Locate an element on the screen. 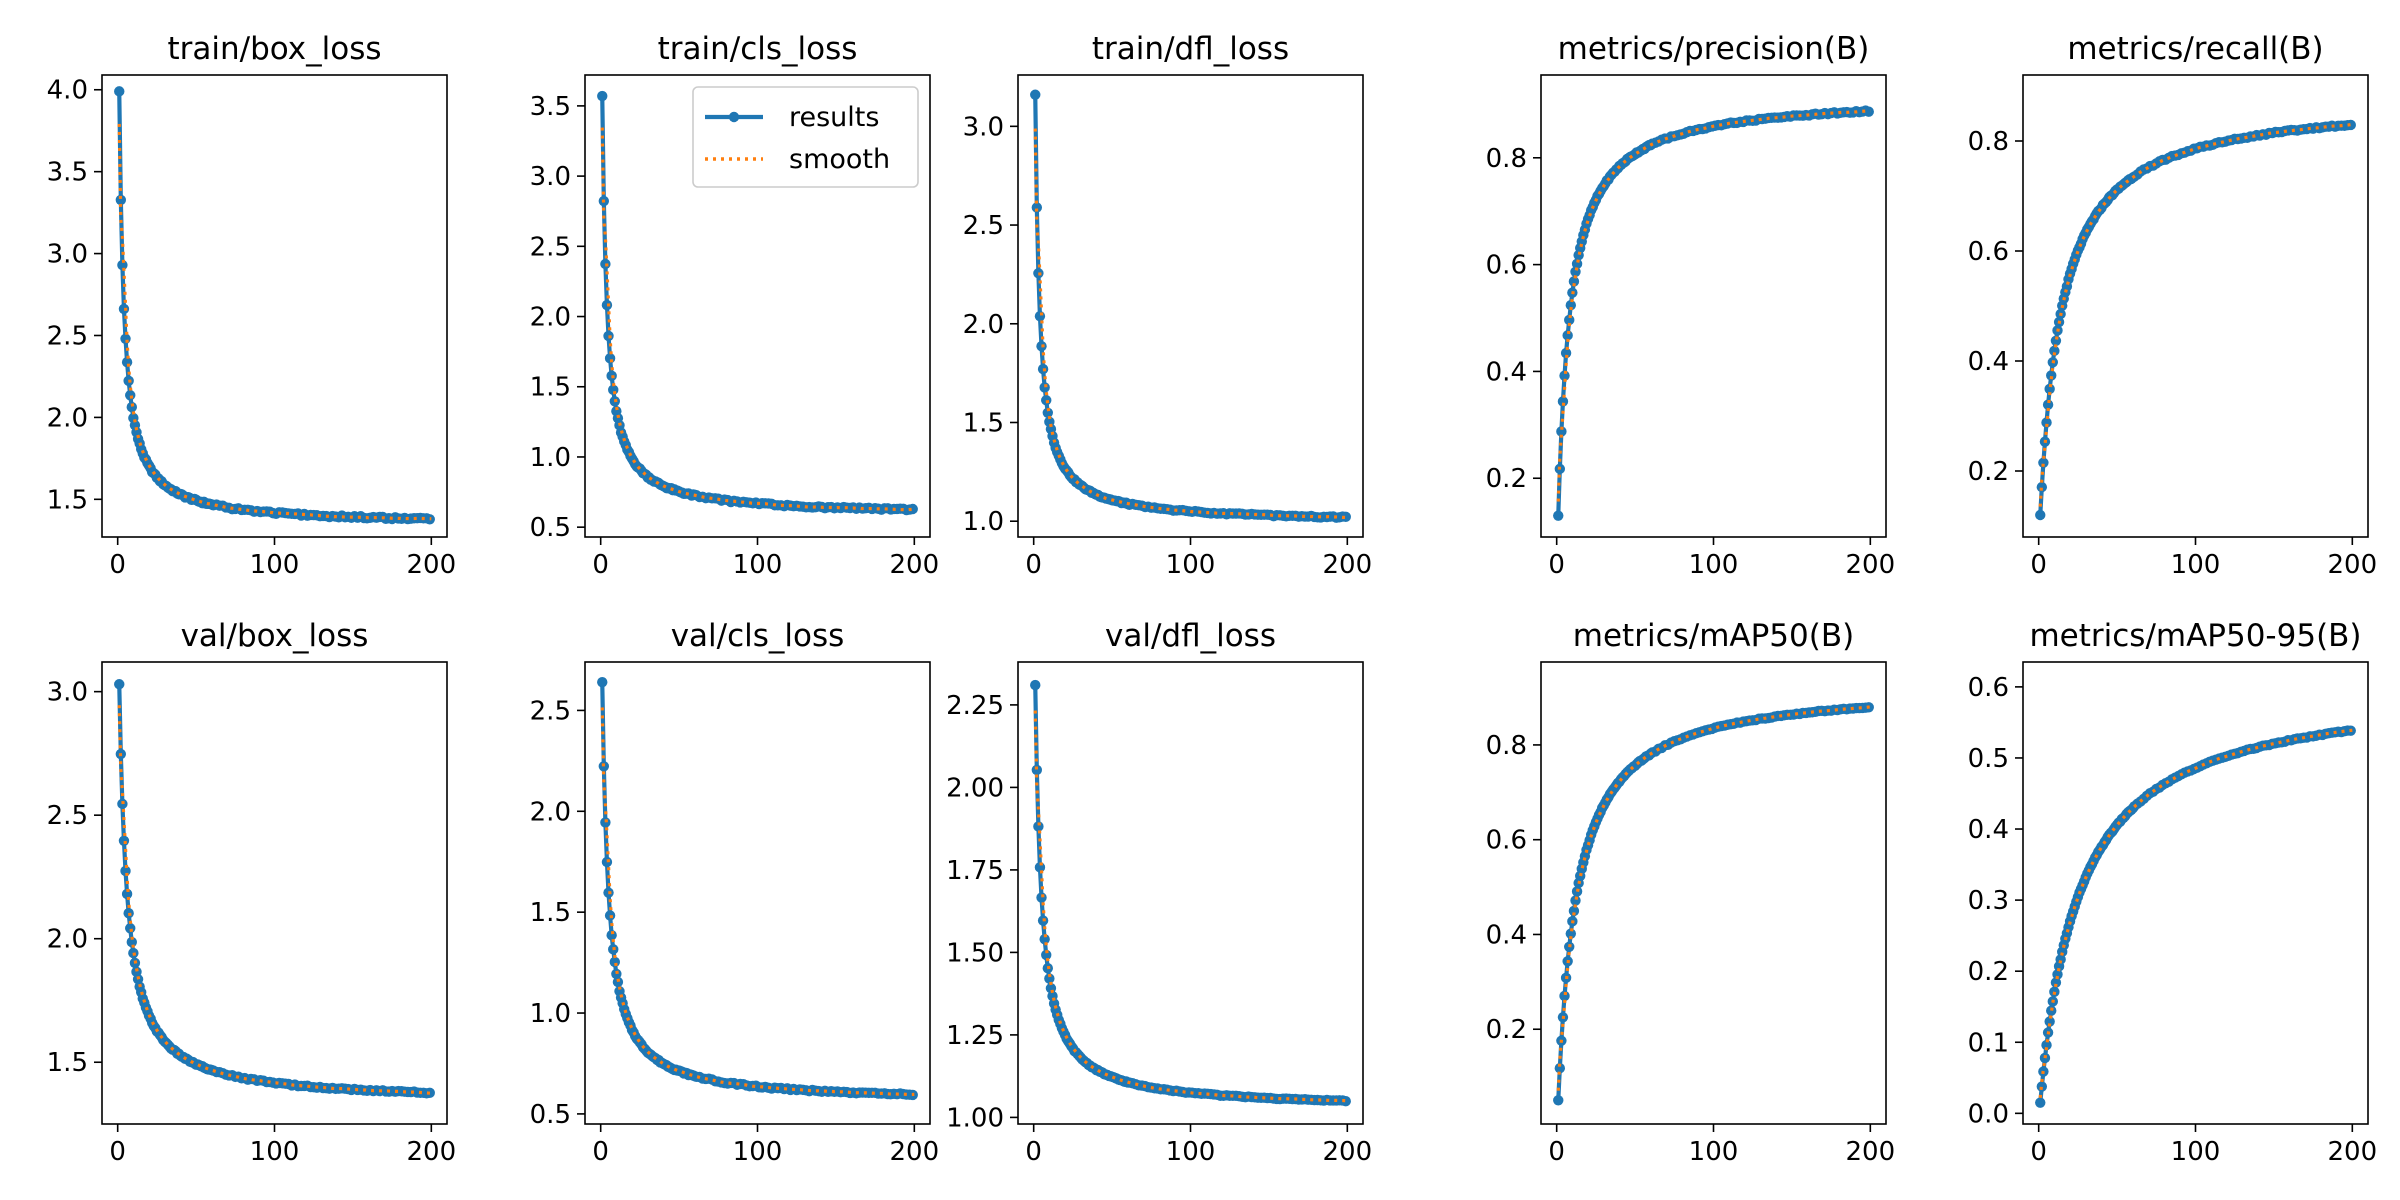  panel-5: val/box_loss 0 100 200 1.5 2.0 2.5 3.0 is located at coordinates (251, 892).